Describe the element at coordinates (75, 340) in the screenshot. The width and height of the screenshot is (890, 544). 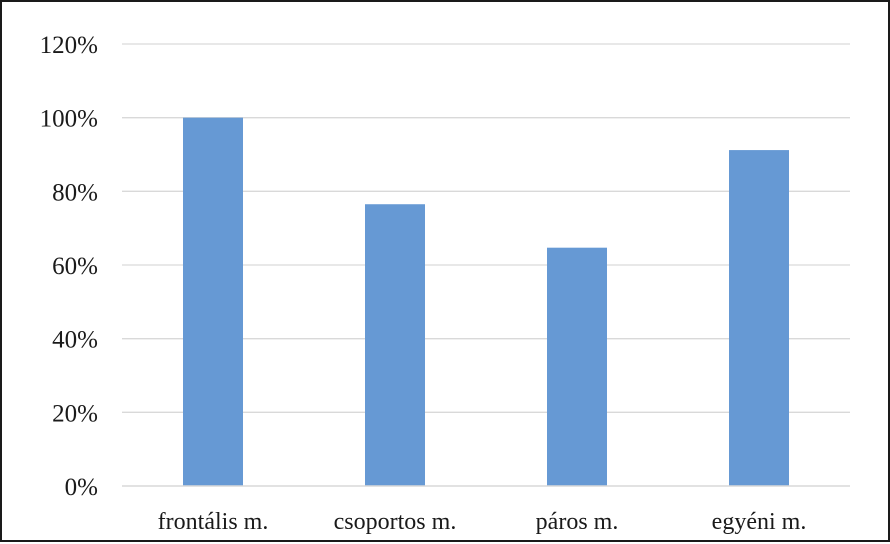
I see `y-tick-label: 40%` at that location.